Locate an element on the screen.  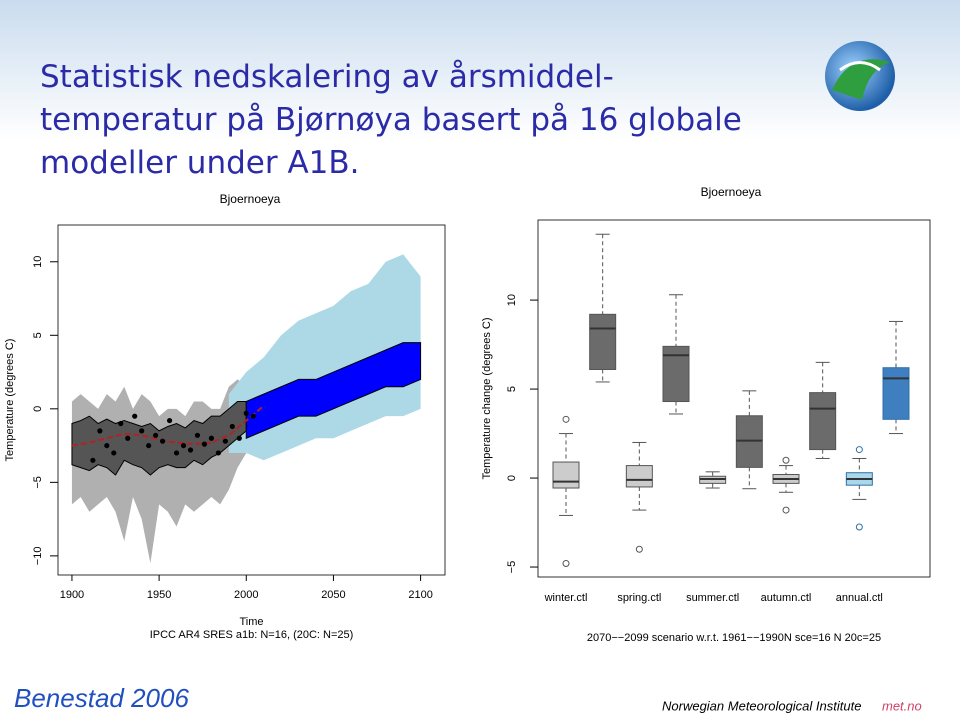
x-tick-label: 1900 is located at coordinates (72, 595).